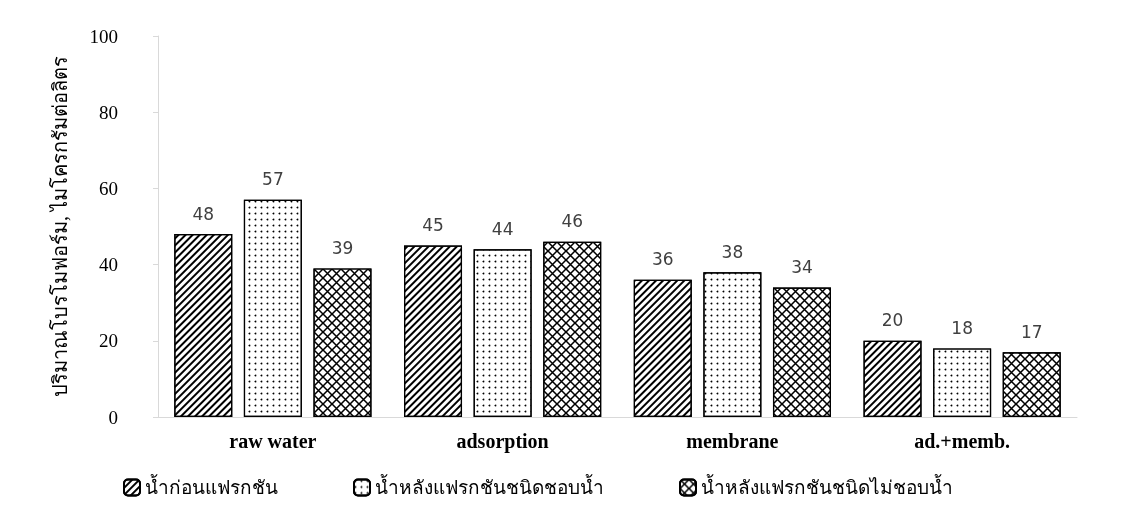 The width and height of the screenshot is (1125, 510). What do you see at coordinates (572, 221) in the screenshot?
I see `data-label: 46` at bounding box center [572, 221].